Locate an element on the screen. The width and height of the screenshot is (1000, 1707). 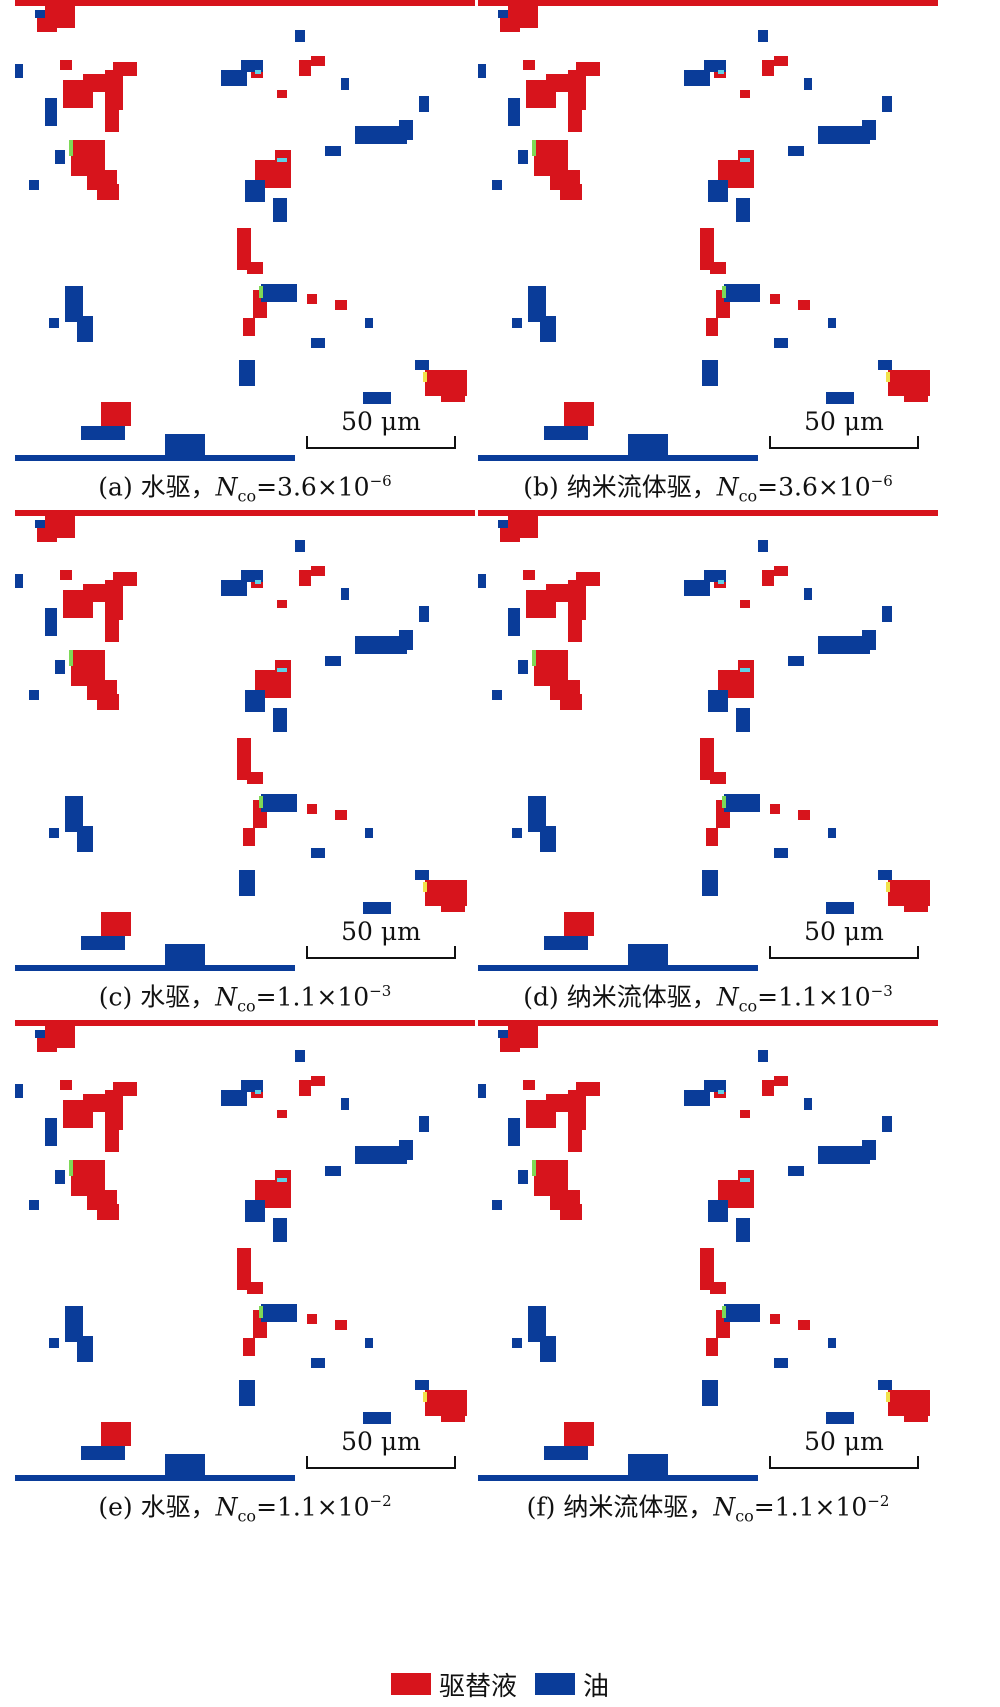
panel-caption-f: (f) 纳米流体驱，Nco=1.1×10−2 is located at coordinates (708, 1508).